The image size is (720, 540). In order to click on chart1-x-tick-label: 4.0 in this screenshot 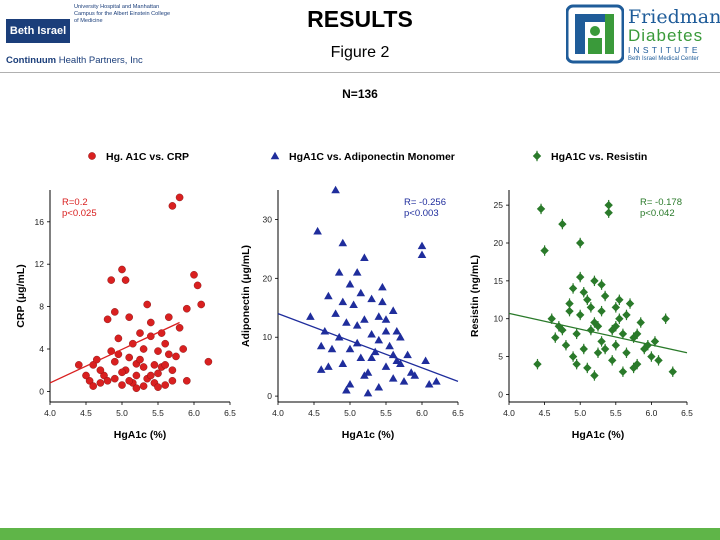, I will do `click(50, 413)`.